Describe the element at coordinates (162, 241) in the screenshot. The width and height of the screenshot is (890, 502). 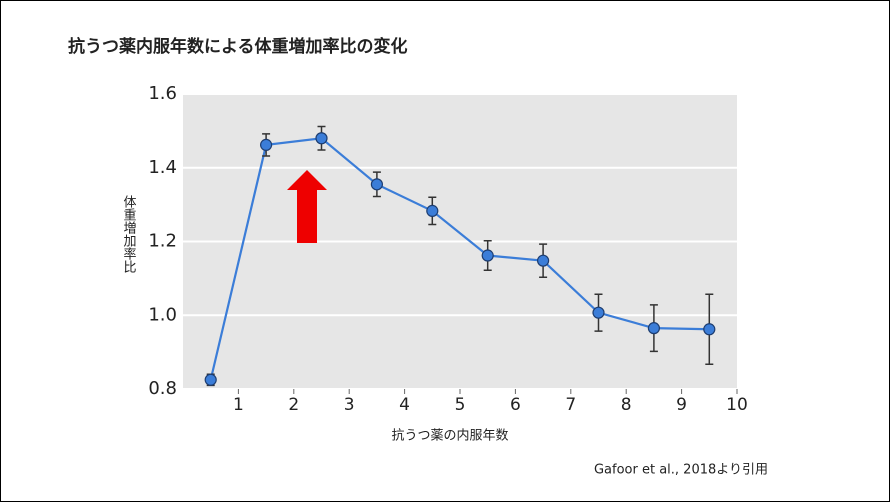
I see `y-tick-label: 1.2` at that location.